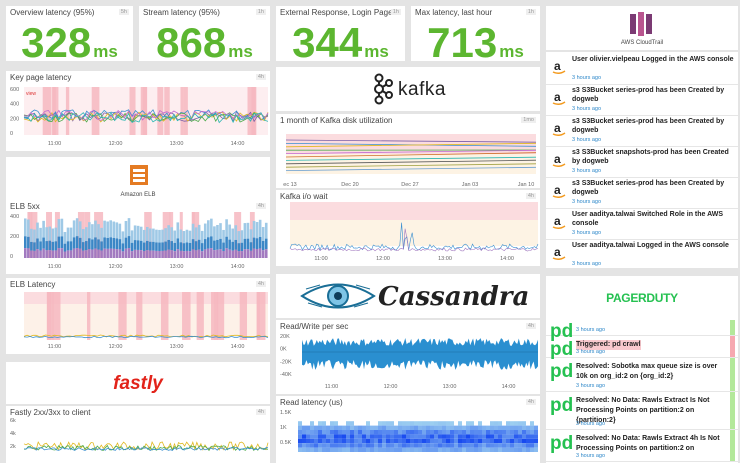 Image resolution: width=740 pixels, height=463 pixels. I want to click on key-page-latency-chart: view 600 400 200 0 11:00 12:00 13:00 14:00, so click(139, 117).